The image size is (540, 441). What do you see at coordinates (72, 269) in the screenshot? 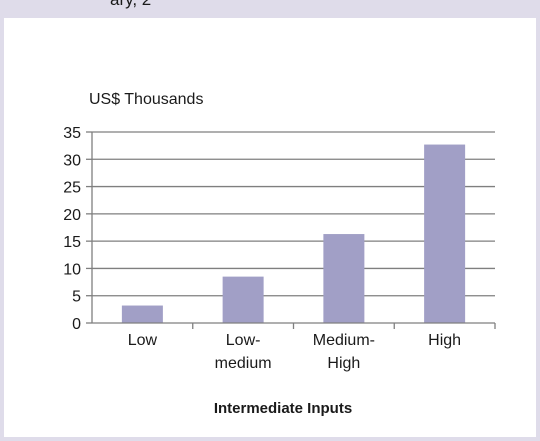
I see `y-tick-label: 10` at bounding box center [72, 269].